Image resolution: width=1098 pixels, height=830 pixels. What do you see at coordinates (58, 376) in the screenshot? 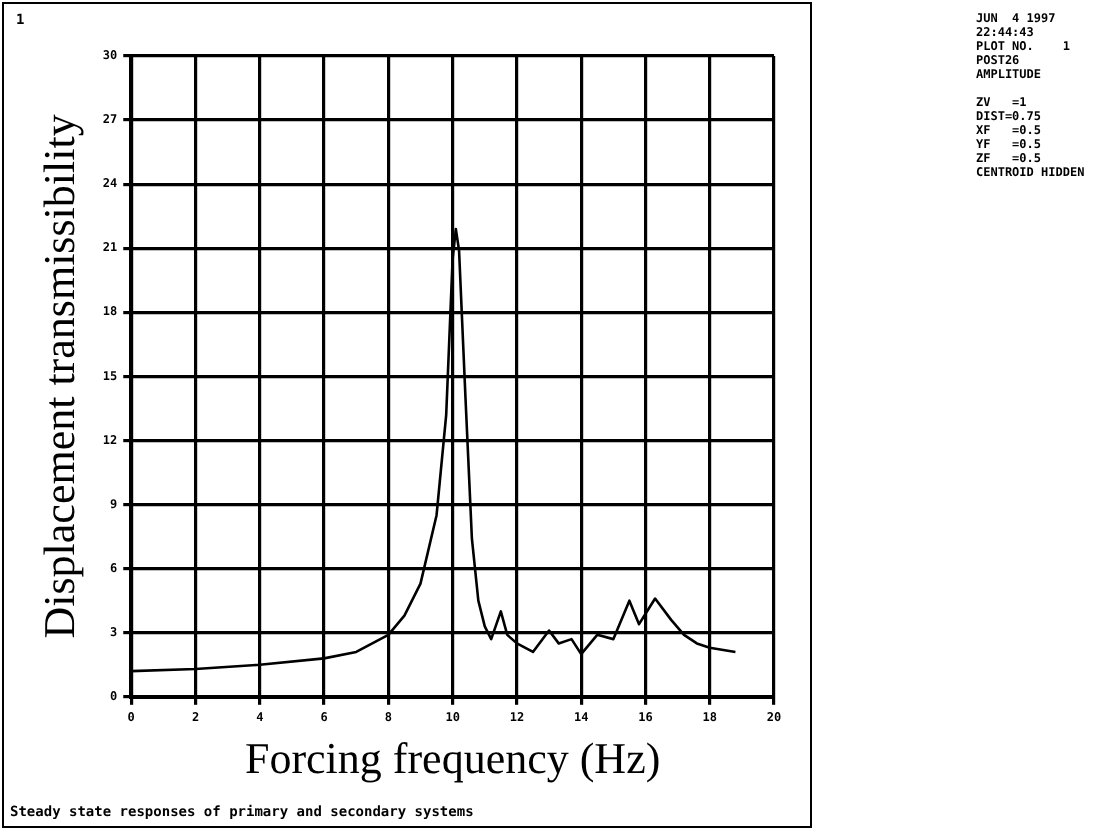
I see `y-axis-title: Displacement transmissibility` at bounding box center [58, 376].